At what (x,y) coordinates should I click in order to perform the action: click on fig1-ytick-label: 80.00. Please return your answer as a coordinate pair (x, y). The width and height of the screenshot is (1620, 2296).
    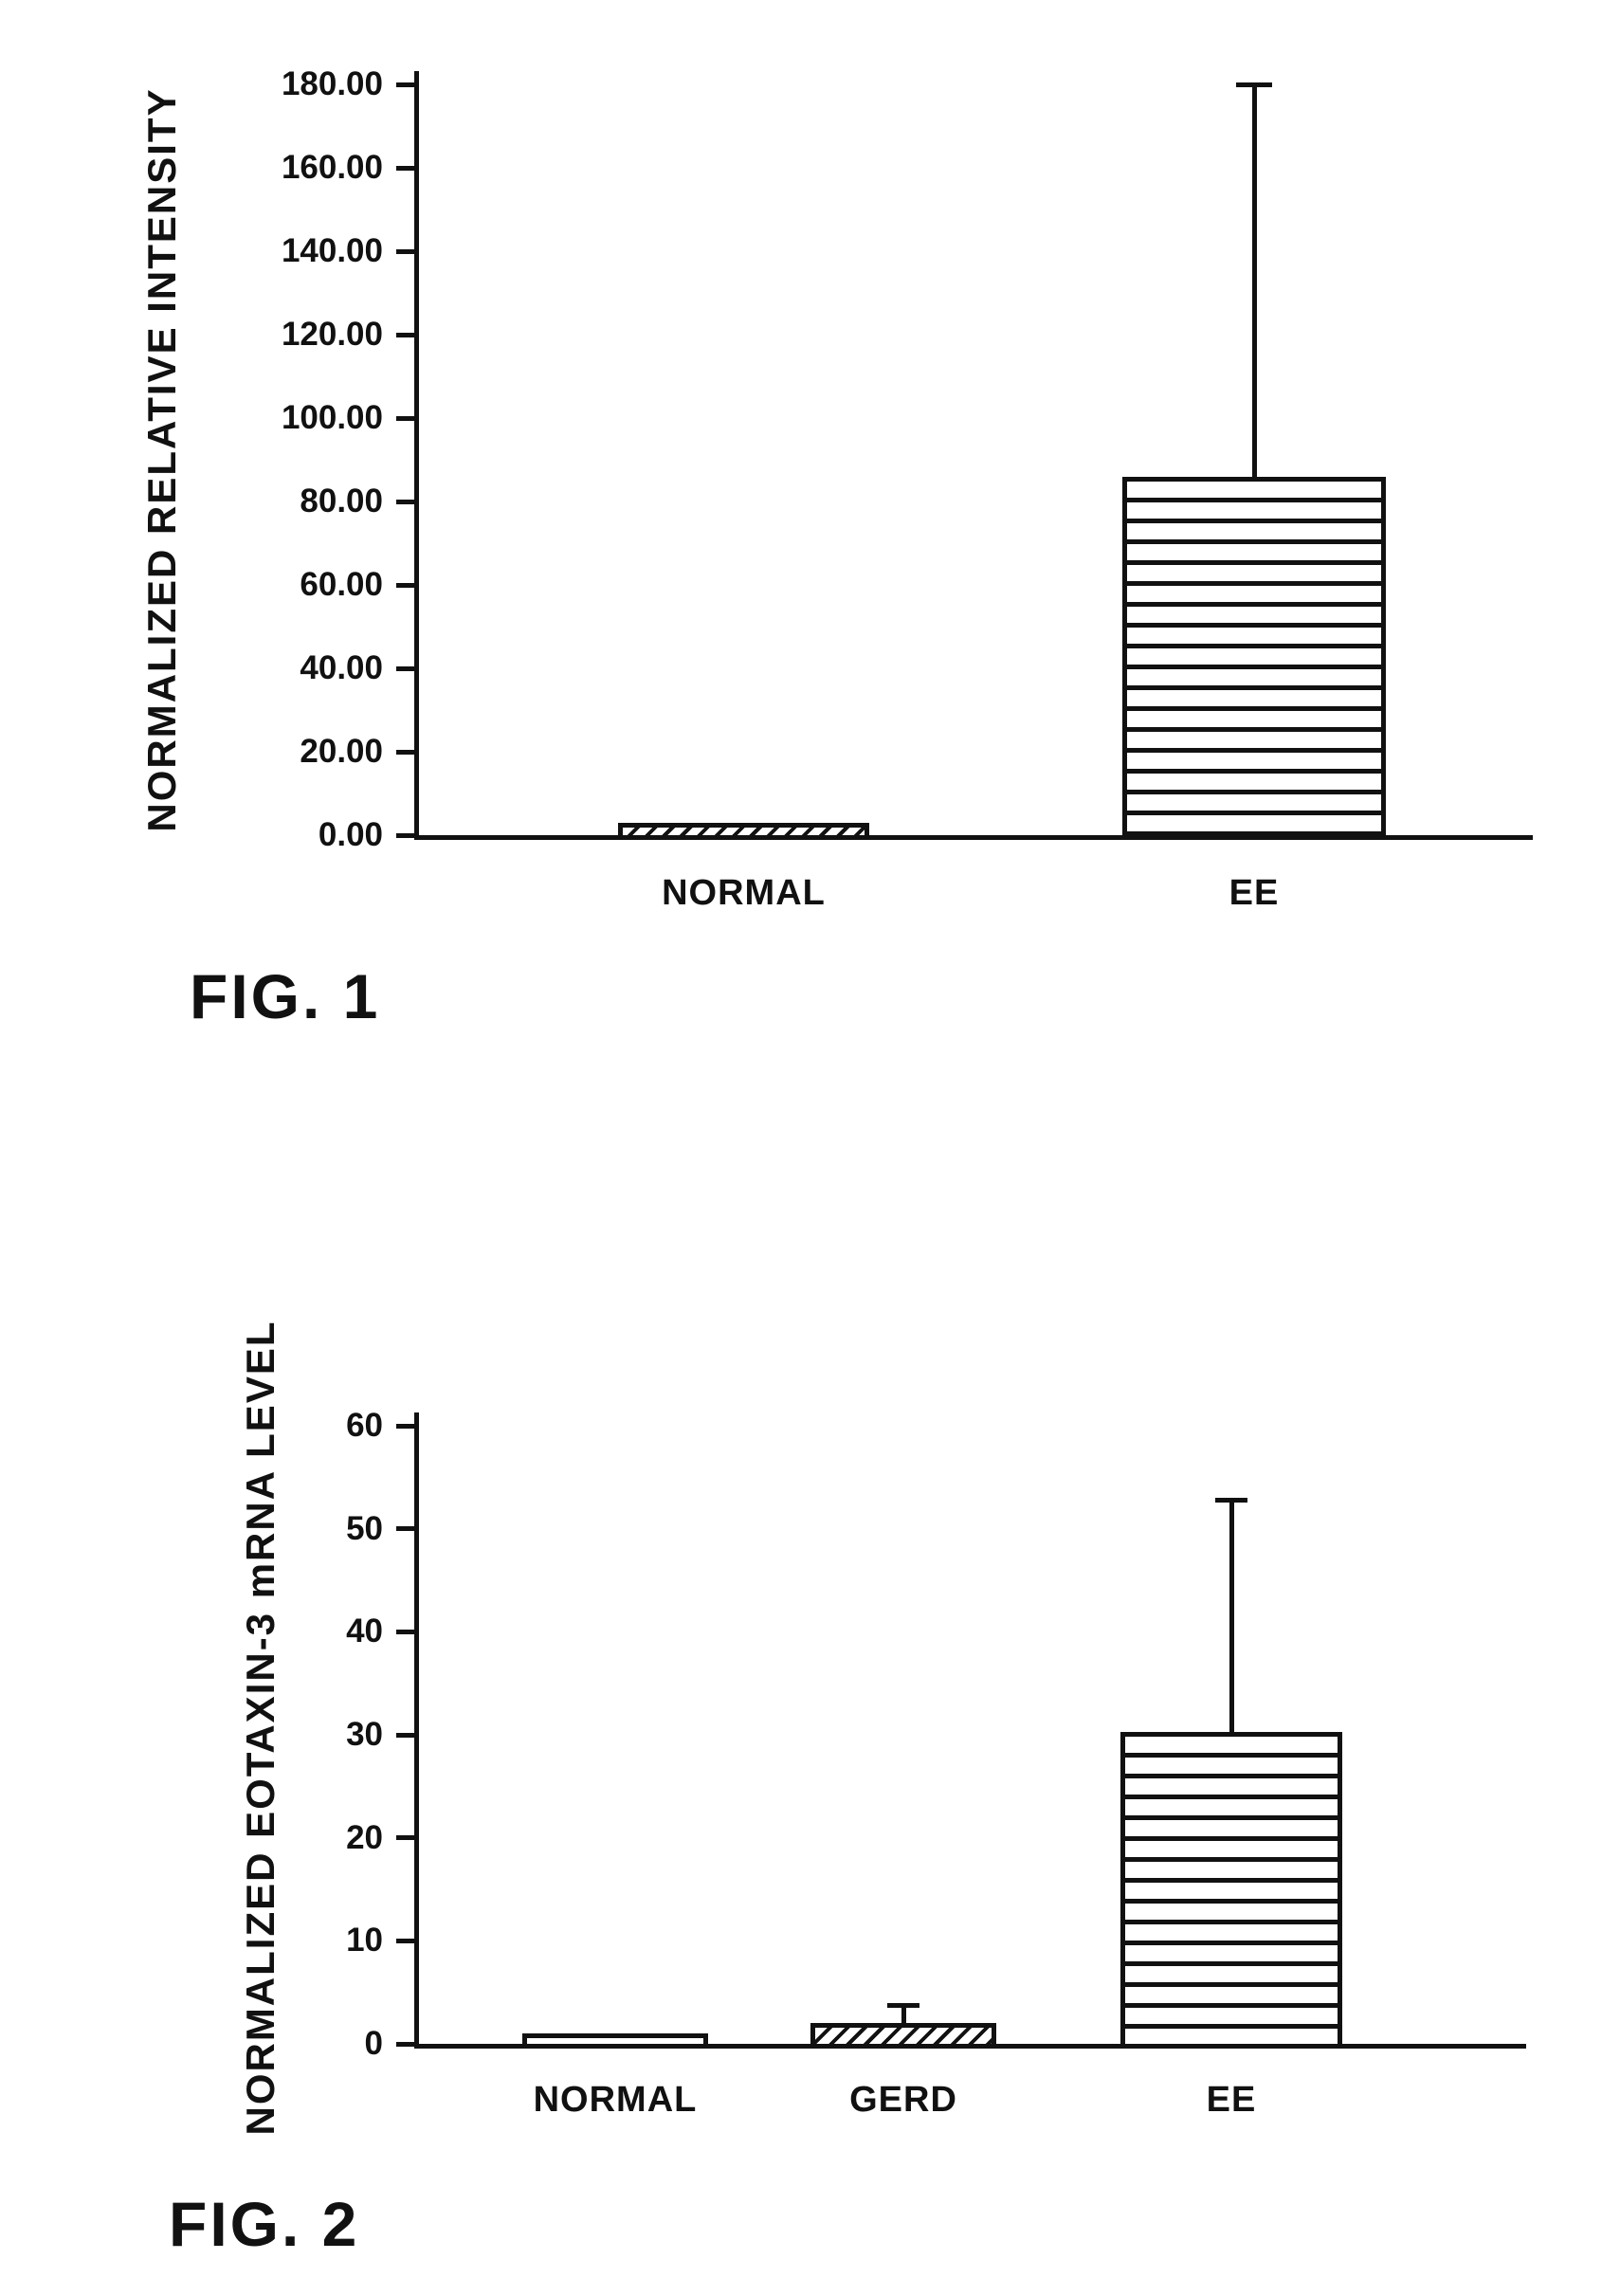
    Looking at the image, I should click on (341, 501).